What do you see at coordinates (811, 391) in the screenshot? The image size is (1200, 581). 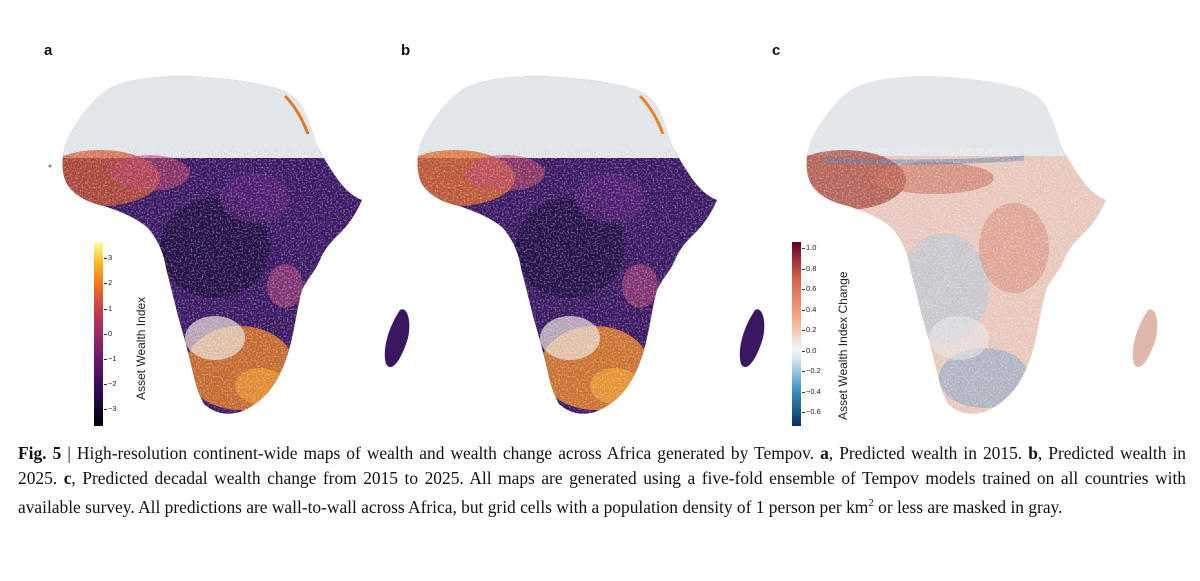 I see `tick-label: −0.4` at bounding box center [811, 391].